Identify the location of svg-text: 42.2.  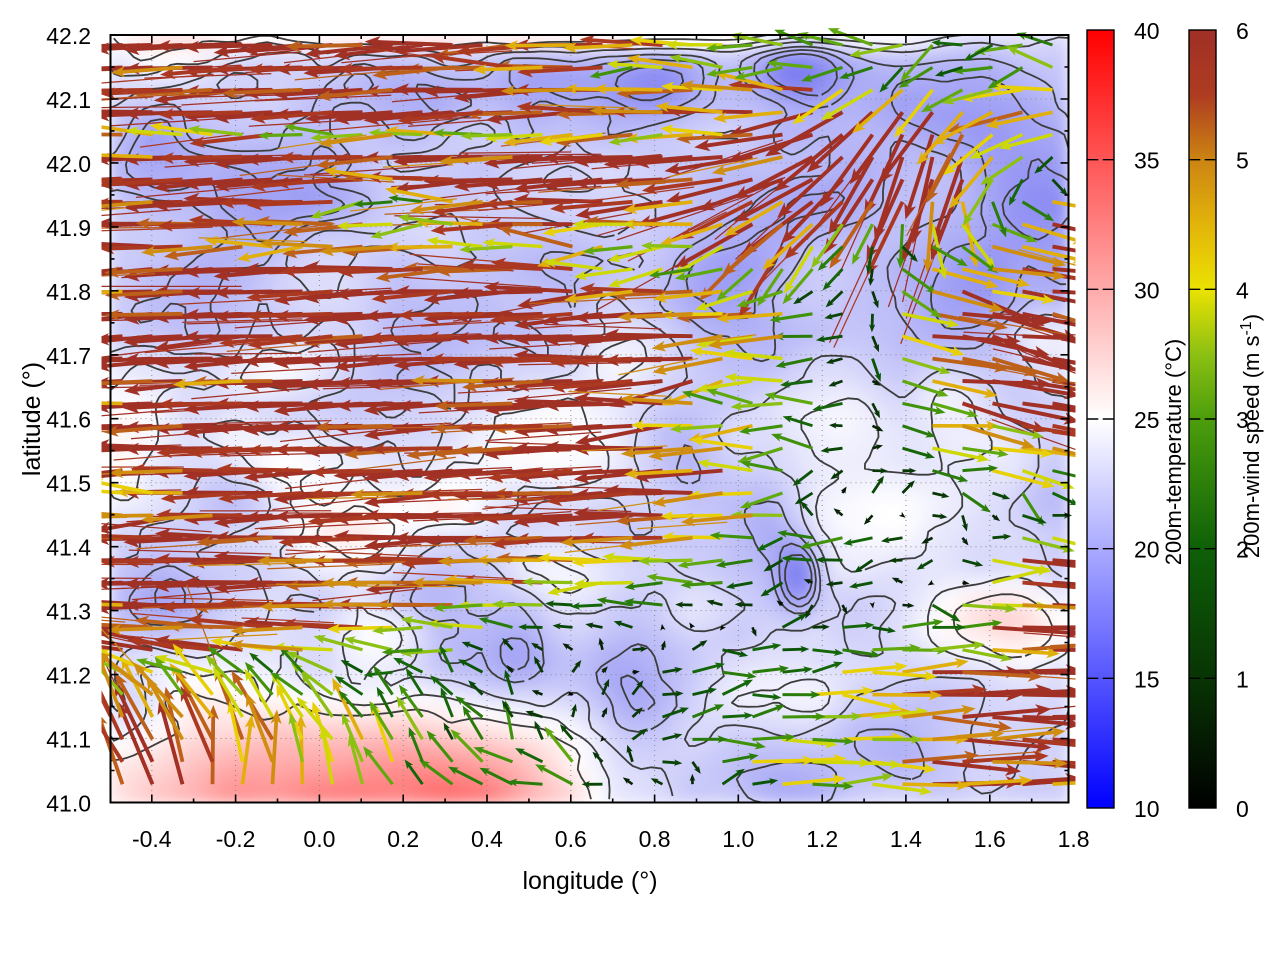
(68, 36).